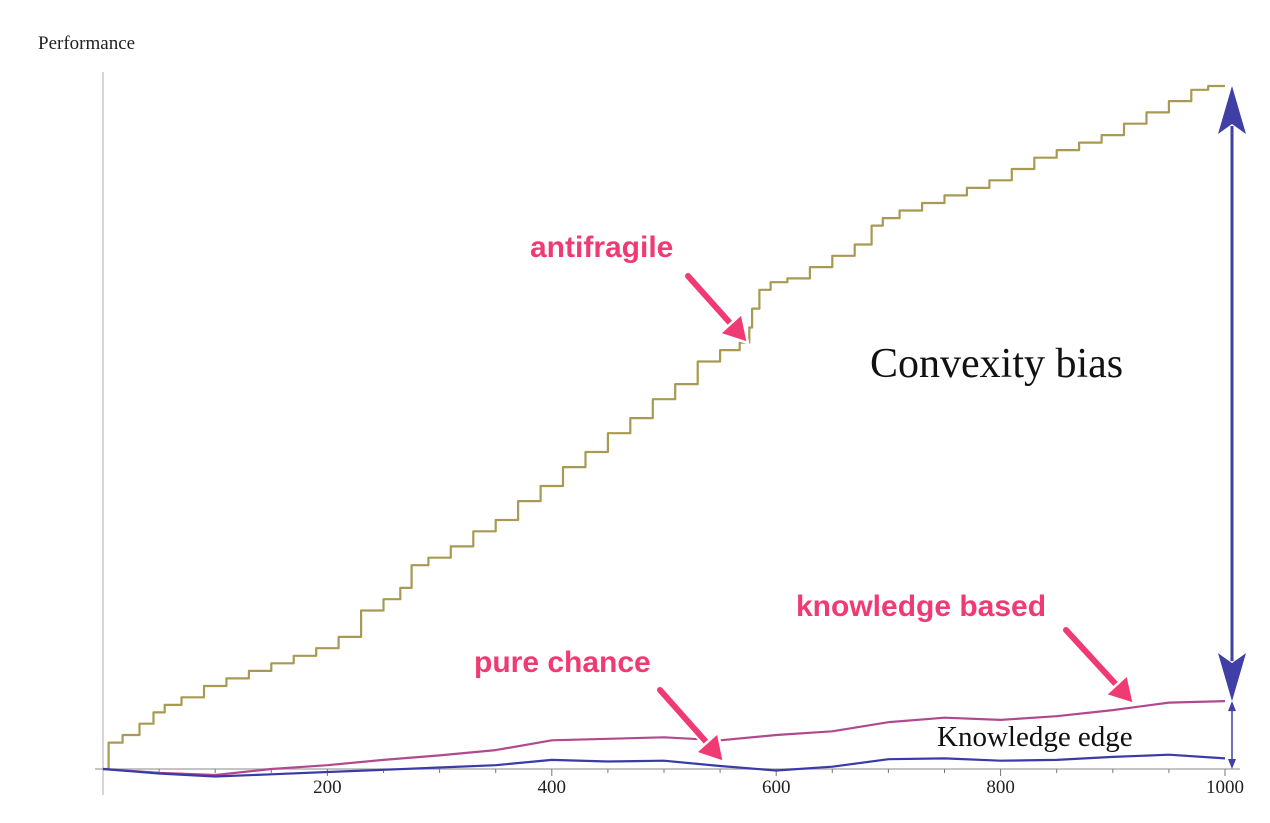  What do you see at coordinates (86, 43) in the screenshot?
I see `y-axis-label: Performance` at bounding box center [86, 43].